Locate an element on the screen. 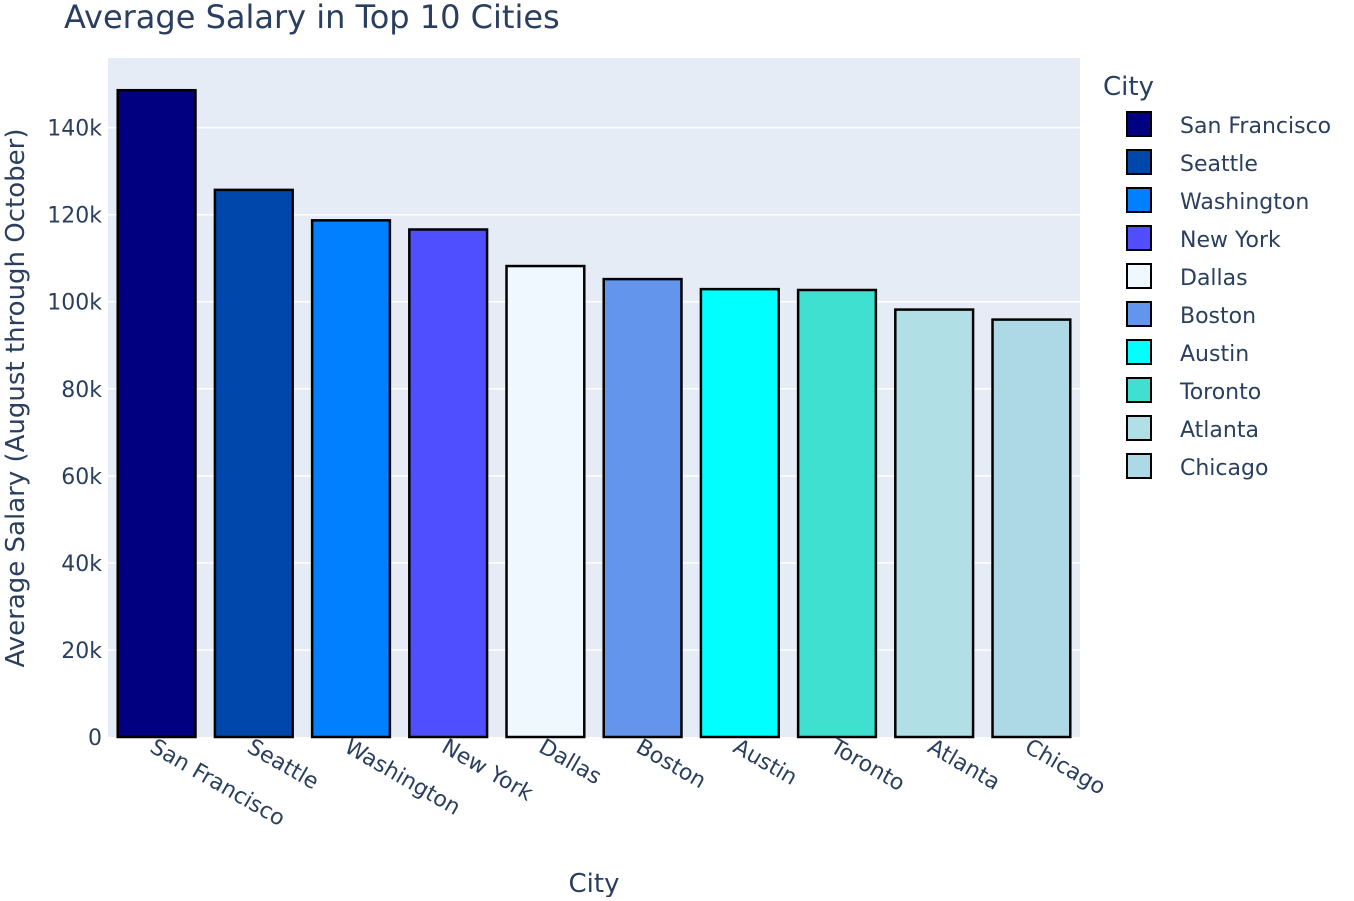 This screenshot has width=1354, height=901. legend-label: San Francisco is located at coordinates (1255, 126).